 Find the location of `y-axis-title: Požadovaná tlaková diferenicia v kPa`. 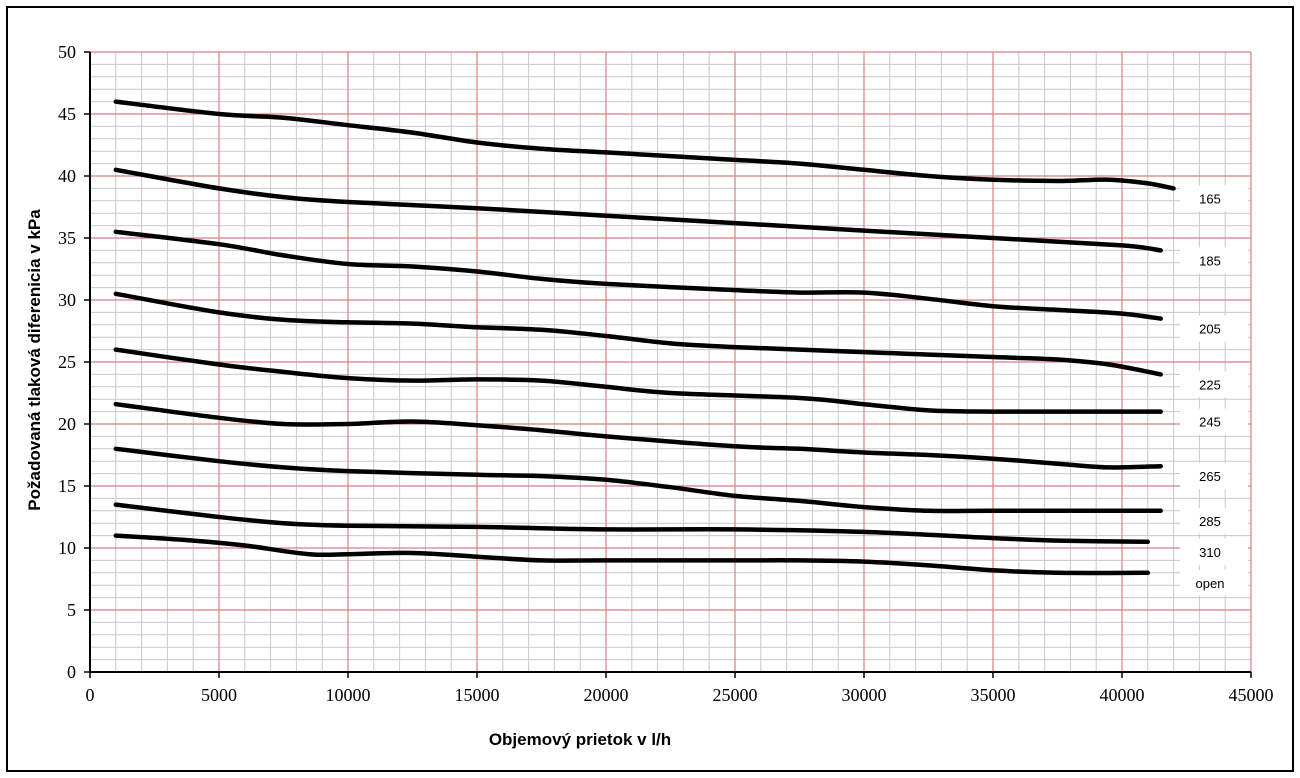

y-axis-title: Požadovaná tlaková diferenicia v kPa is located at coordinates (34, 360).